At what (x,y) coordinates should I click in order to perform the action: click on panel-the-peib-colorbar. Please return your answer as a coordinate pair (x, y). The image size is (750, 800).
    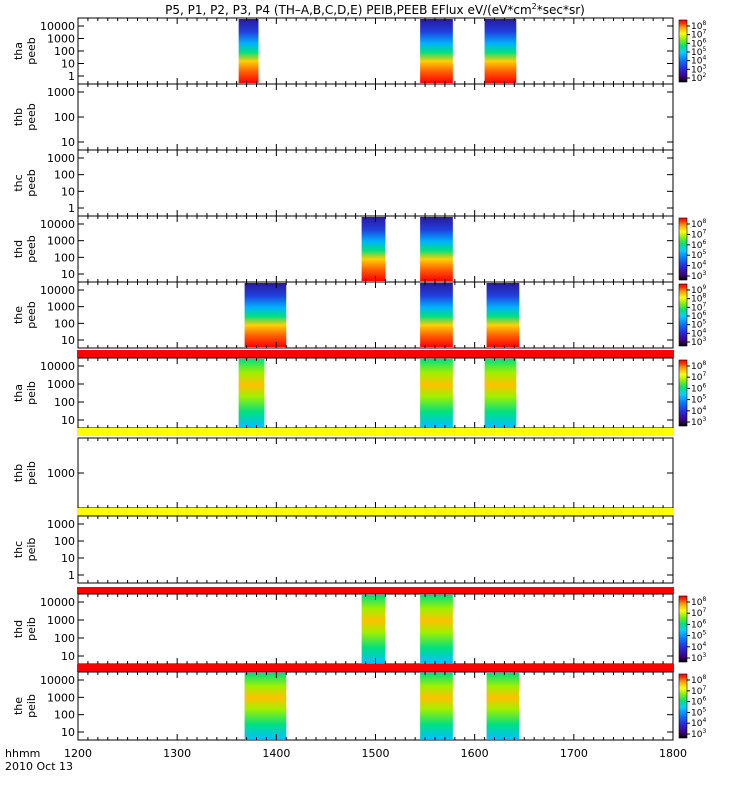
    Looking at the image, I should click on (683, 706).